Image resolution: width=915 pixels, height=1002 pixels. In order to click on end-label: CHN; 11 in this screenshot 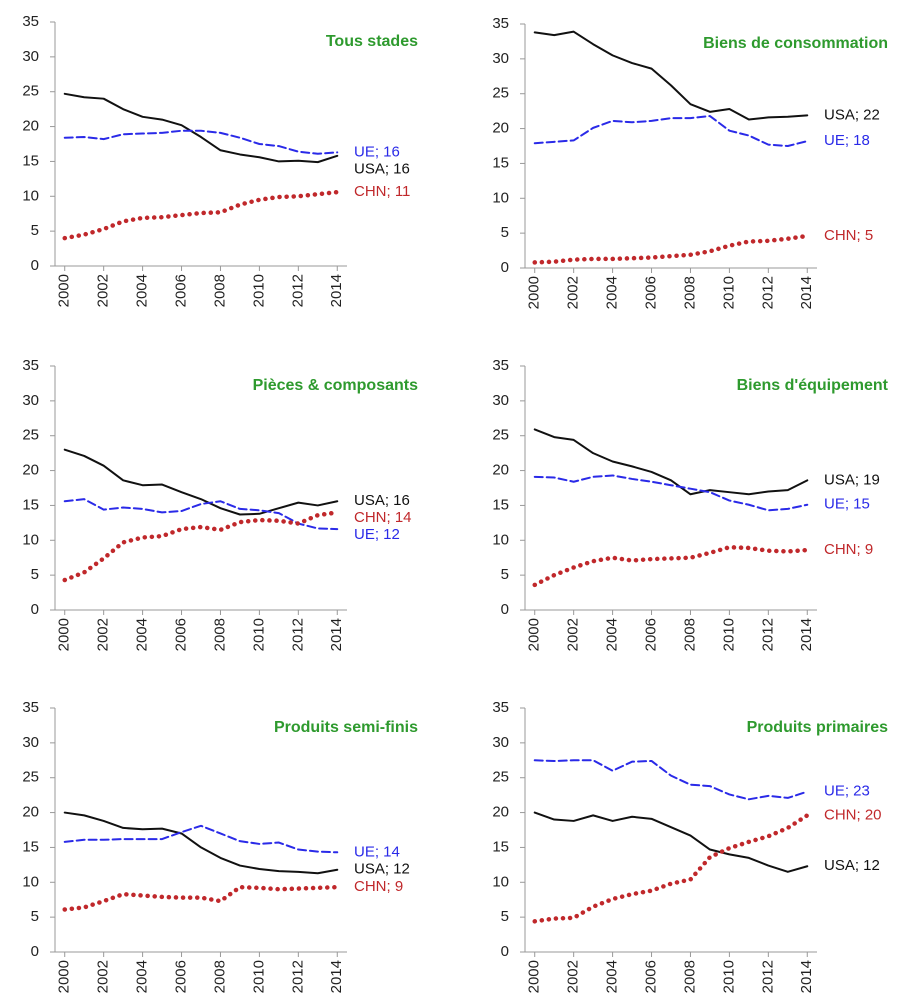, I will do `click(382, 191)`.